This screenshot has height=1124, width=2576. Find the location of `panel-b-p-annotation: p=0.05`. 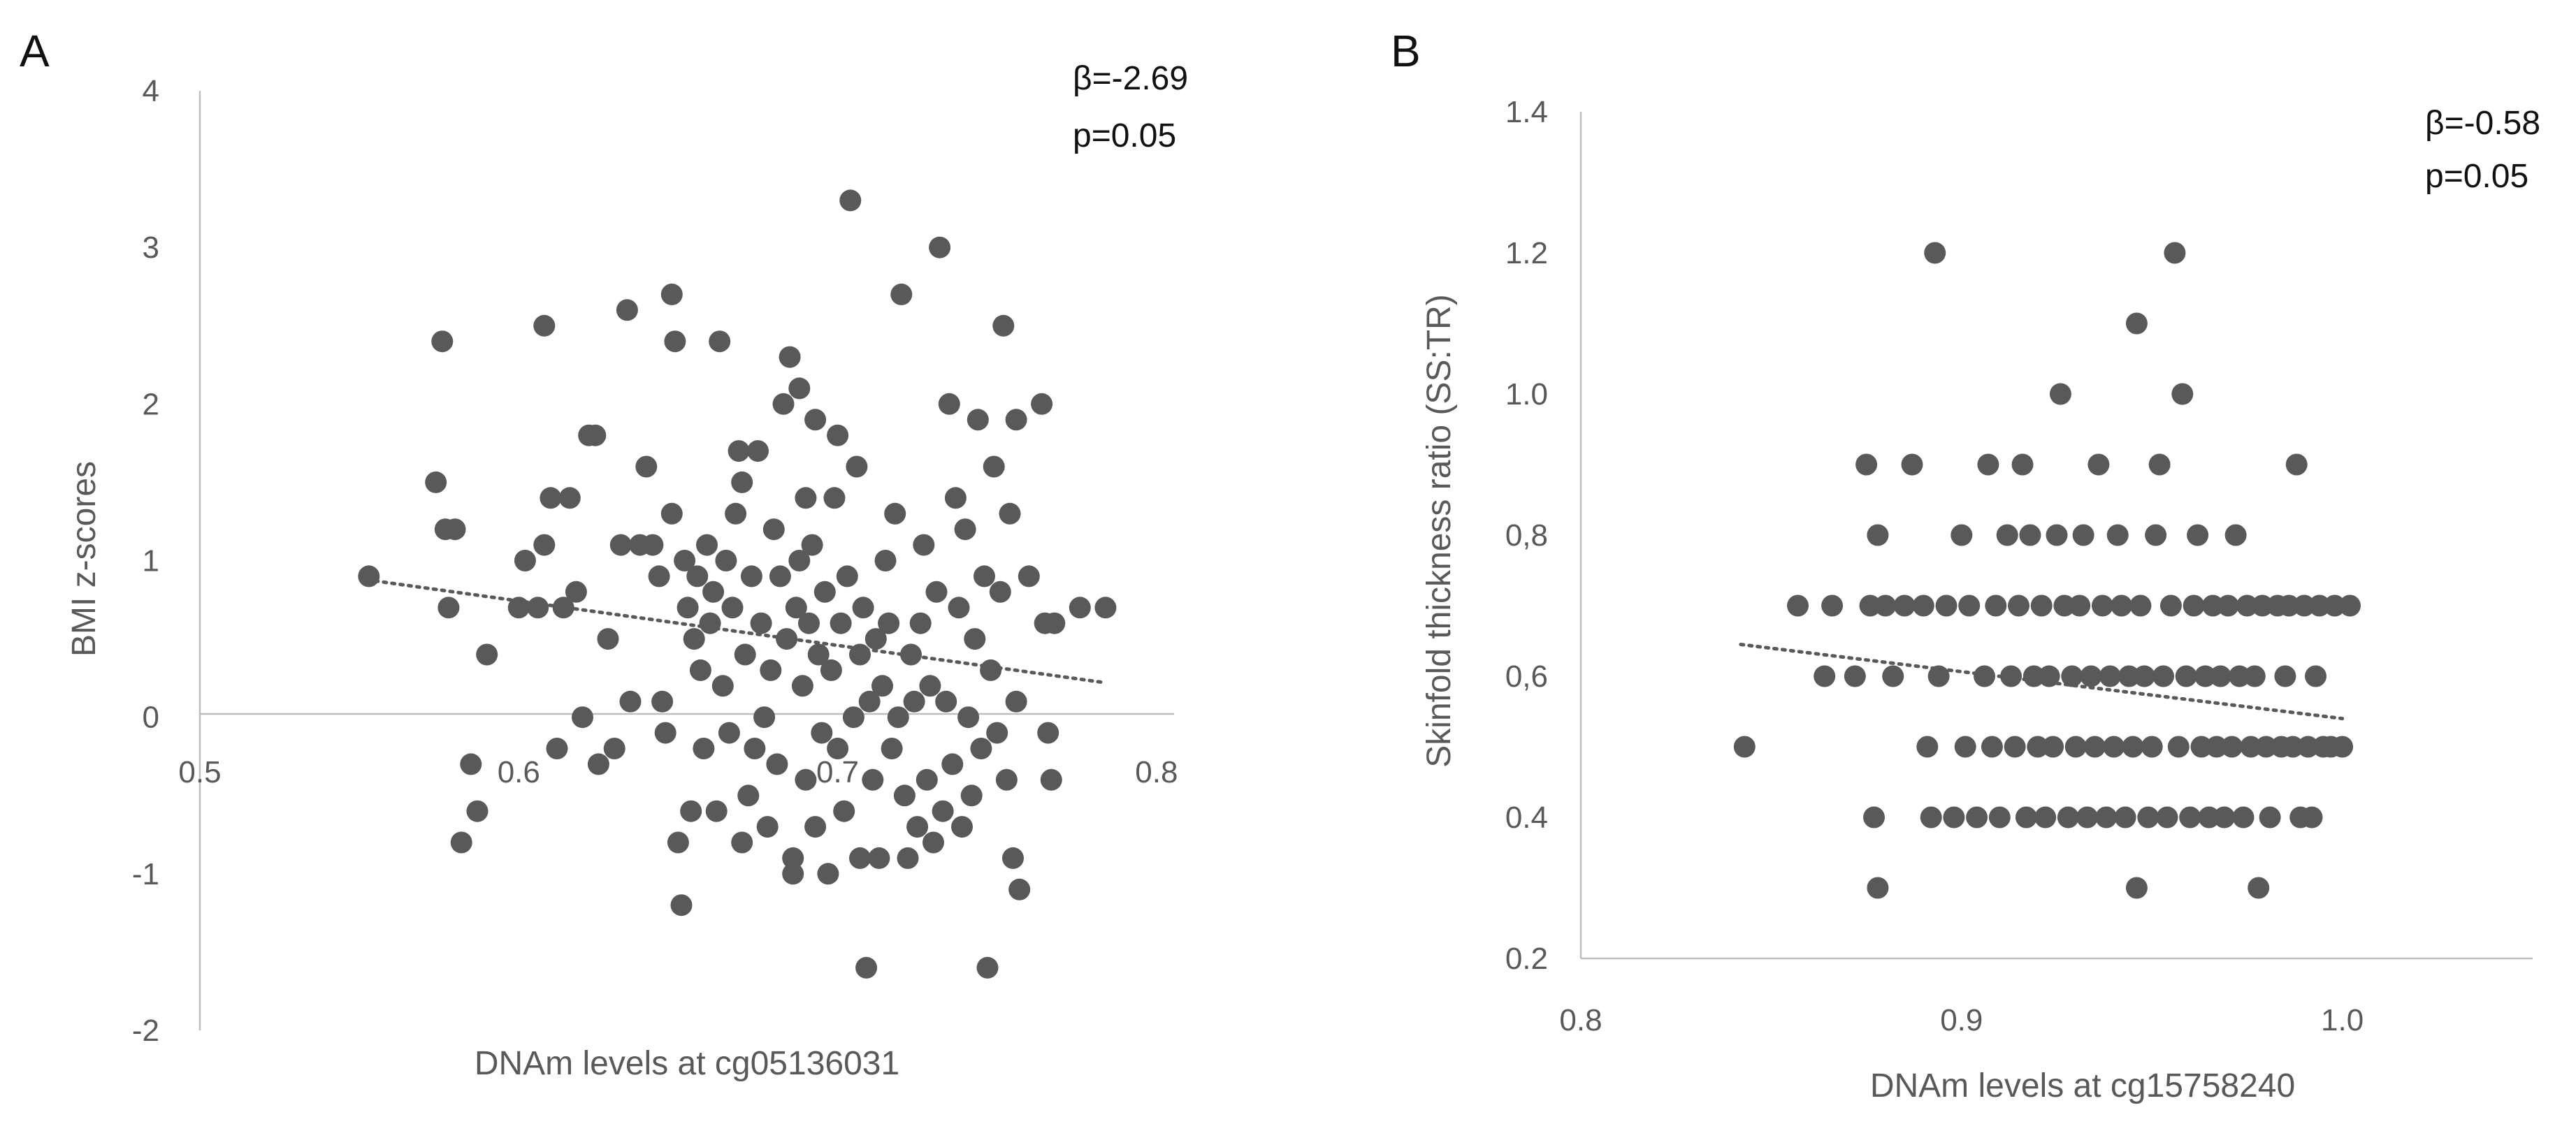

panel-b-p-annotation: p=0.05 is located at coordinates (2476, 176).